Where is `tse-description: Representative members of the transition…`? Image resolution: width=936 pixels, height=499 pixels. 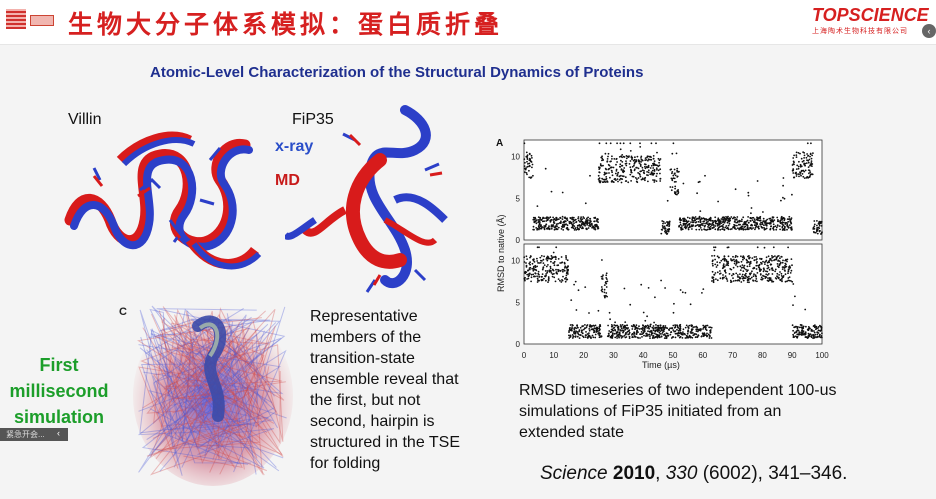
tse-description: Representative members of the transition… is located at coordinates (385, 390).